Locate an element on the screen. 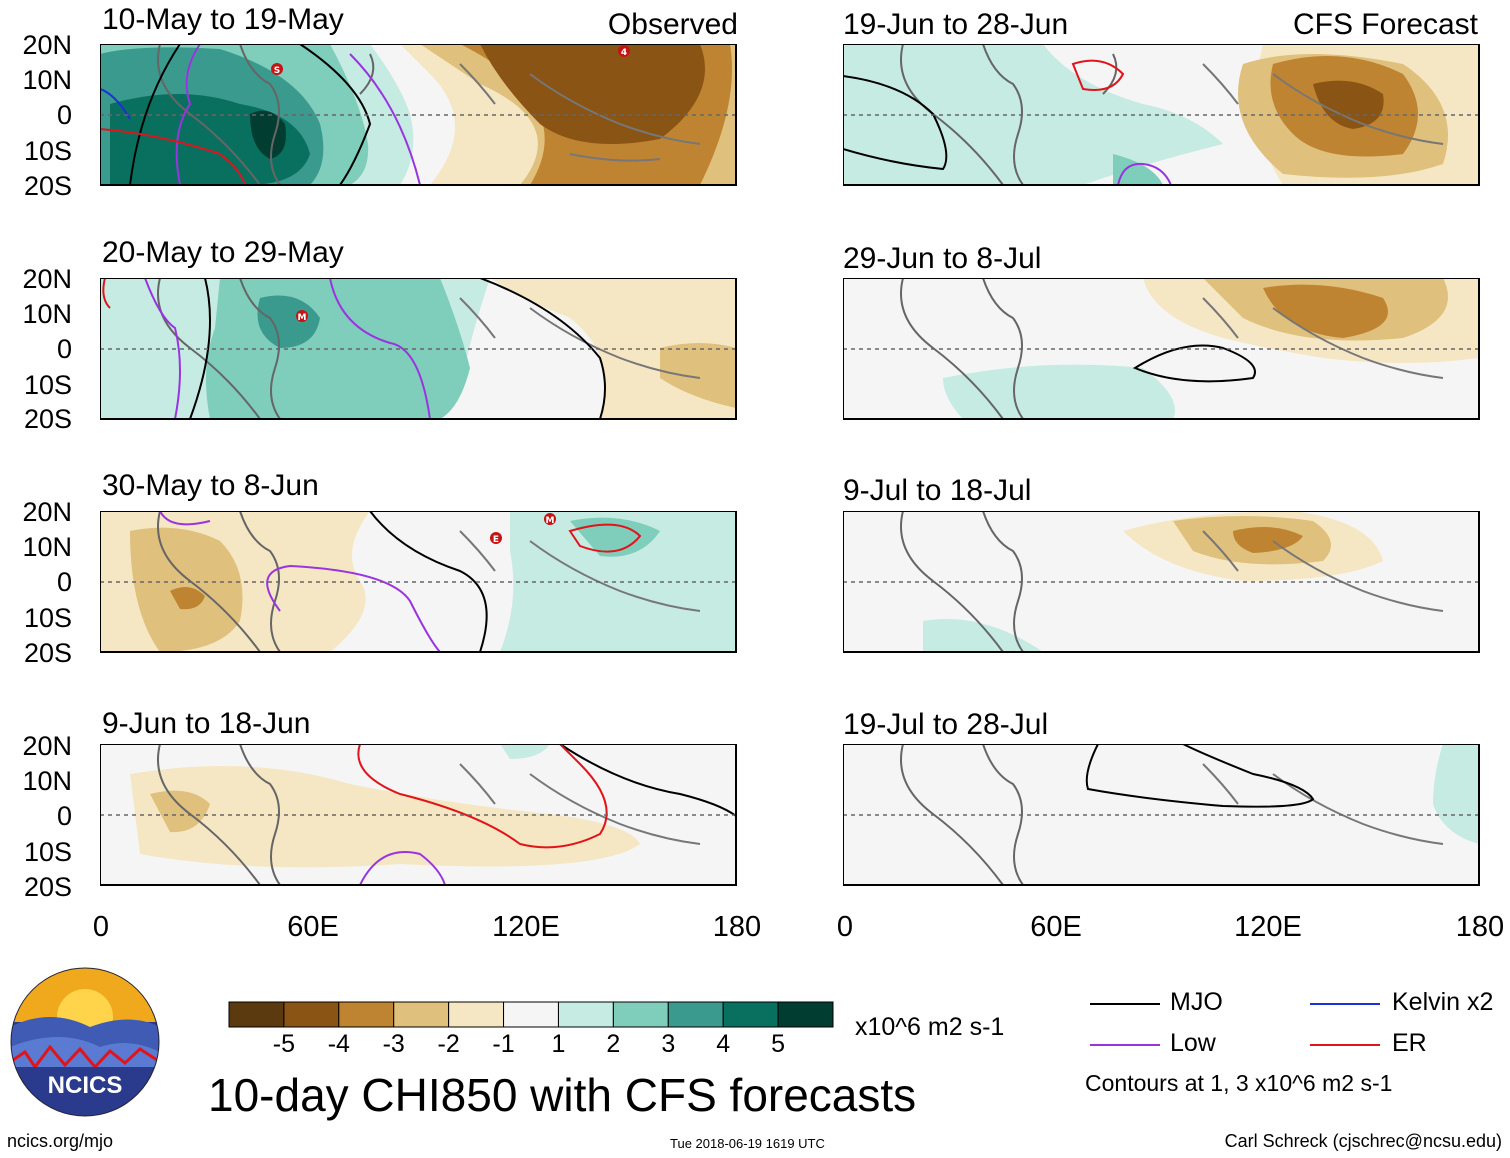 The width and height of the screenshot is (1510, 1158). svg-text: S is located at coordinates (277, 71).